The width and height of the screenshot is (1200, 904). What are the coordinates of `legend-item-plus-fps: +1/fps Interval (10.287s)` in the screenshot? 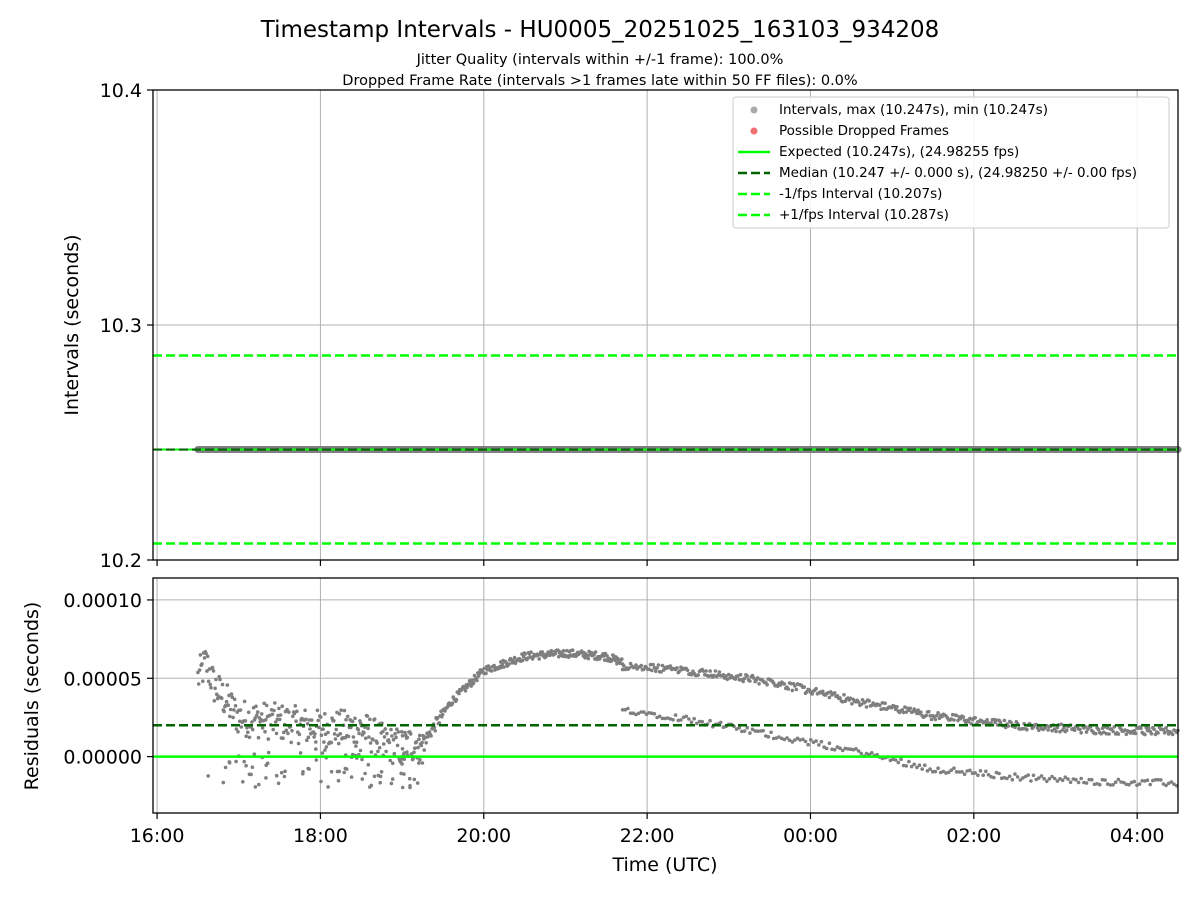 It's located at (843, 215).